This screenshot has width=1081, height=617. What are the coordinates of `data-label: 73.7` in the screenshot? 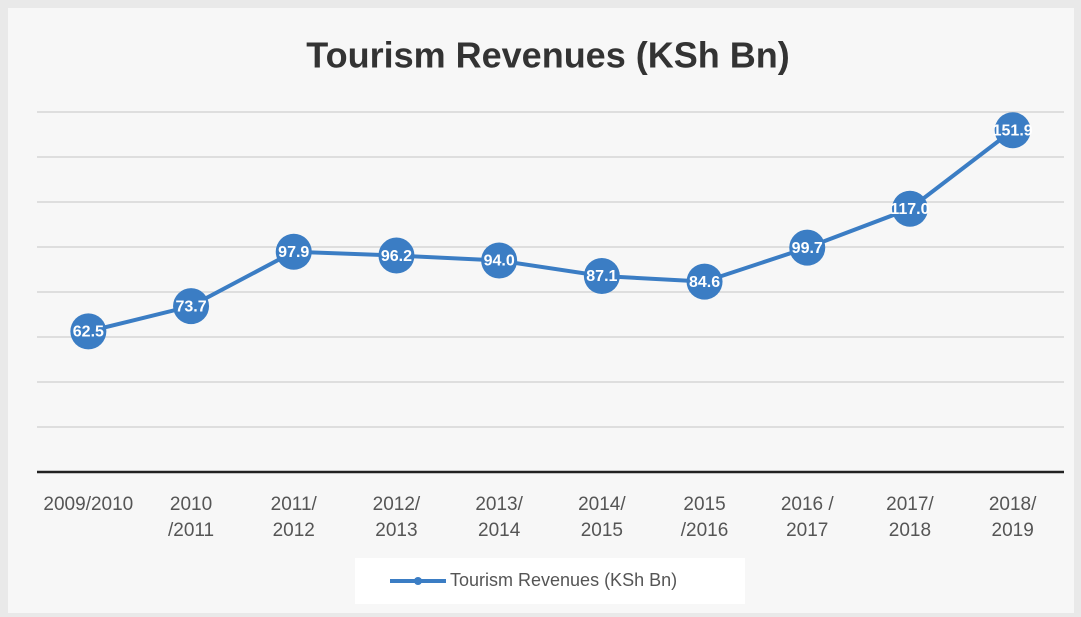 It's located at (190, 306).